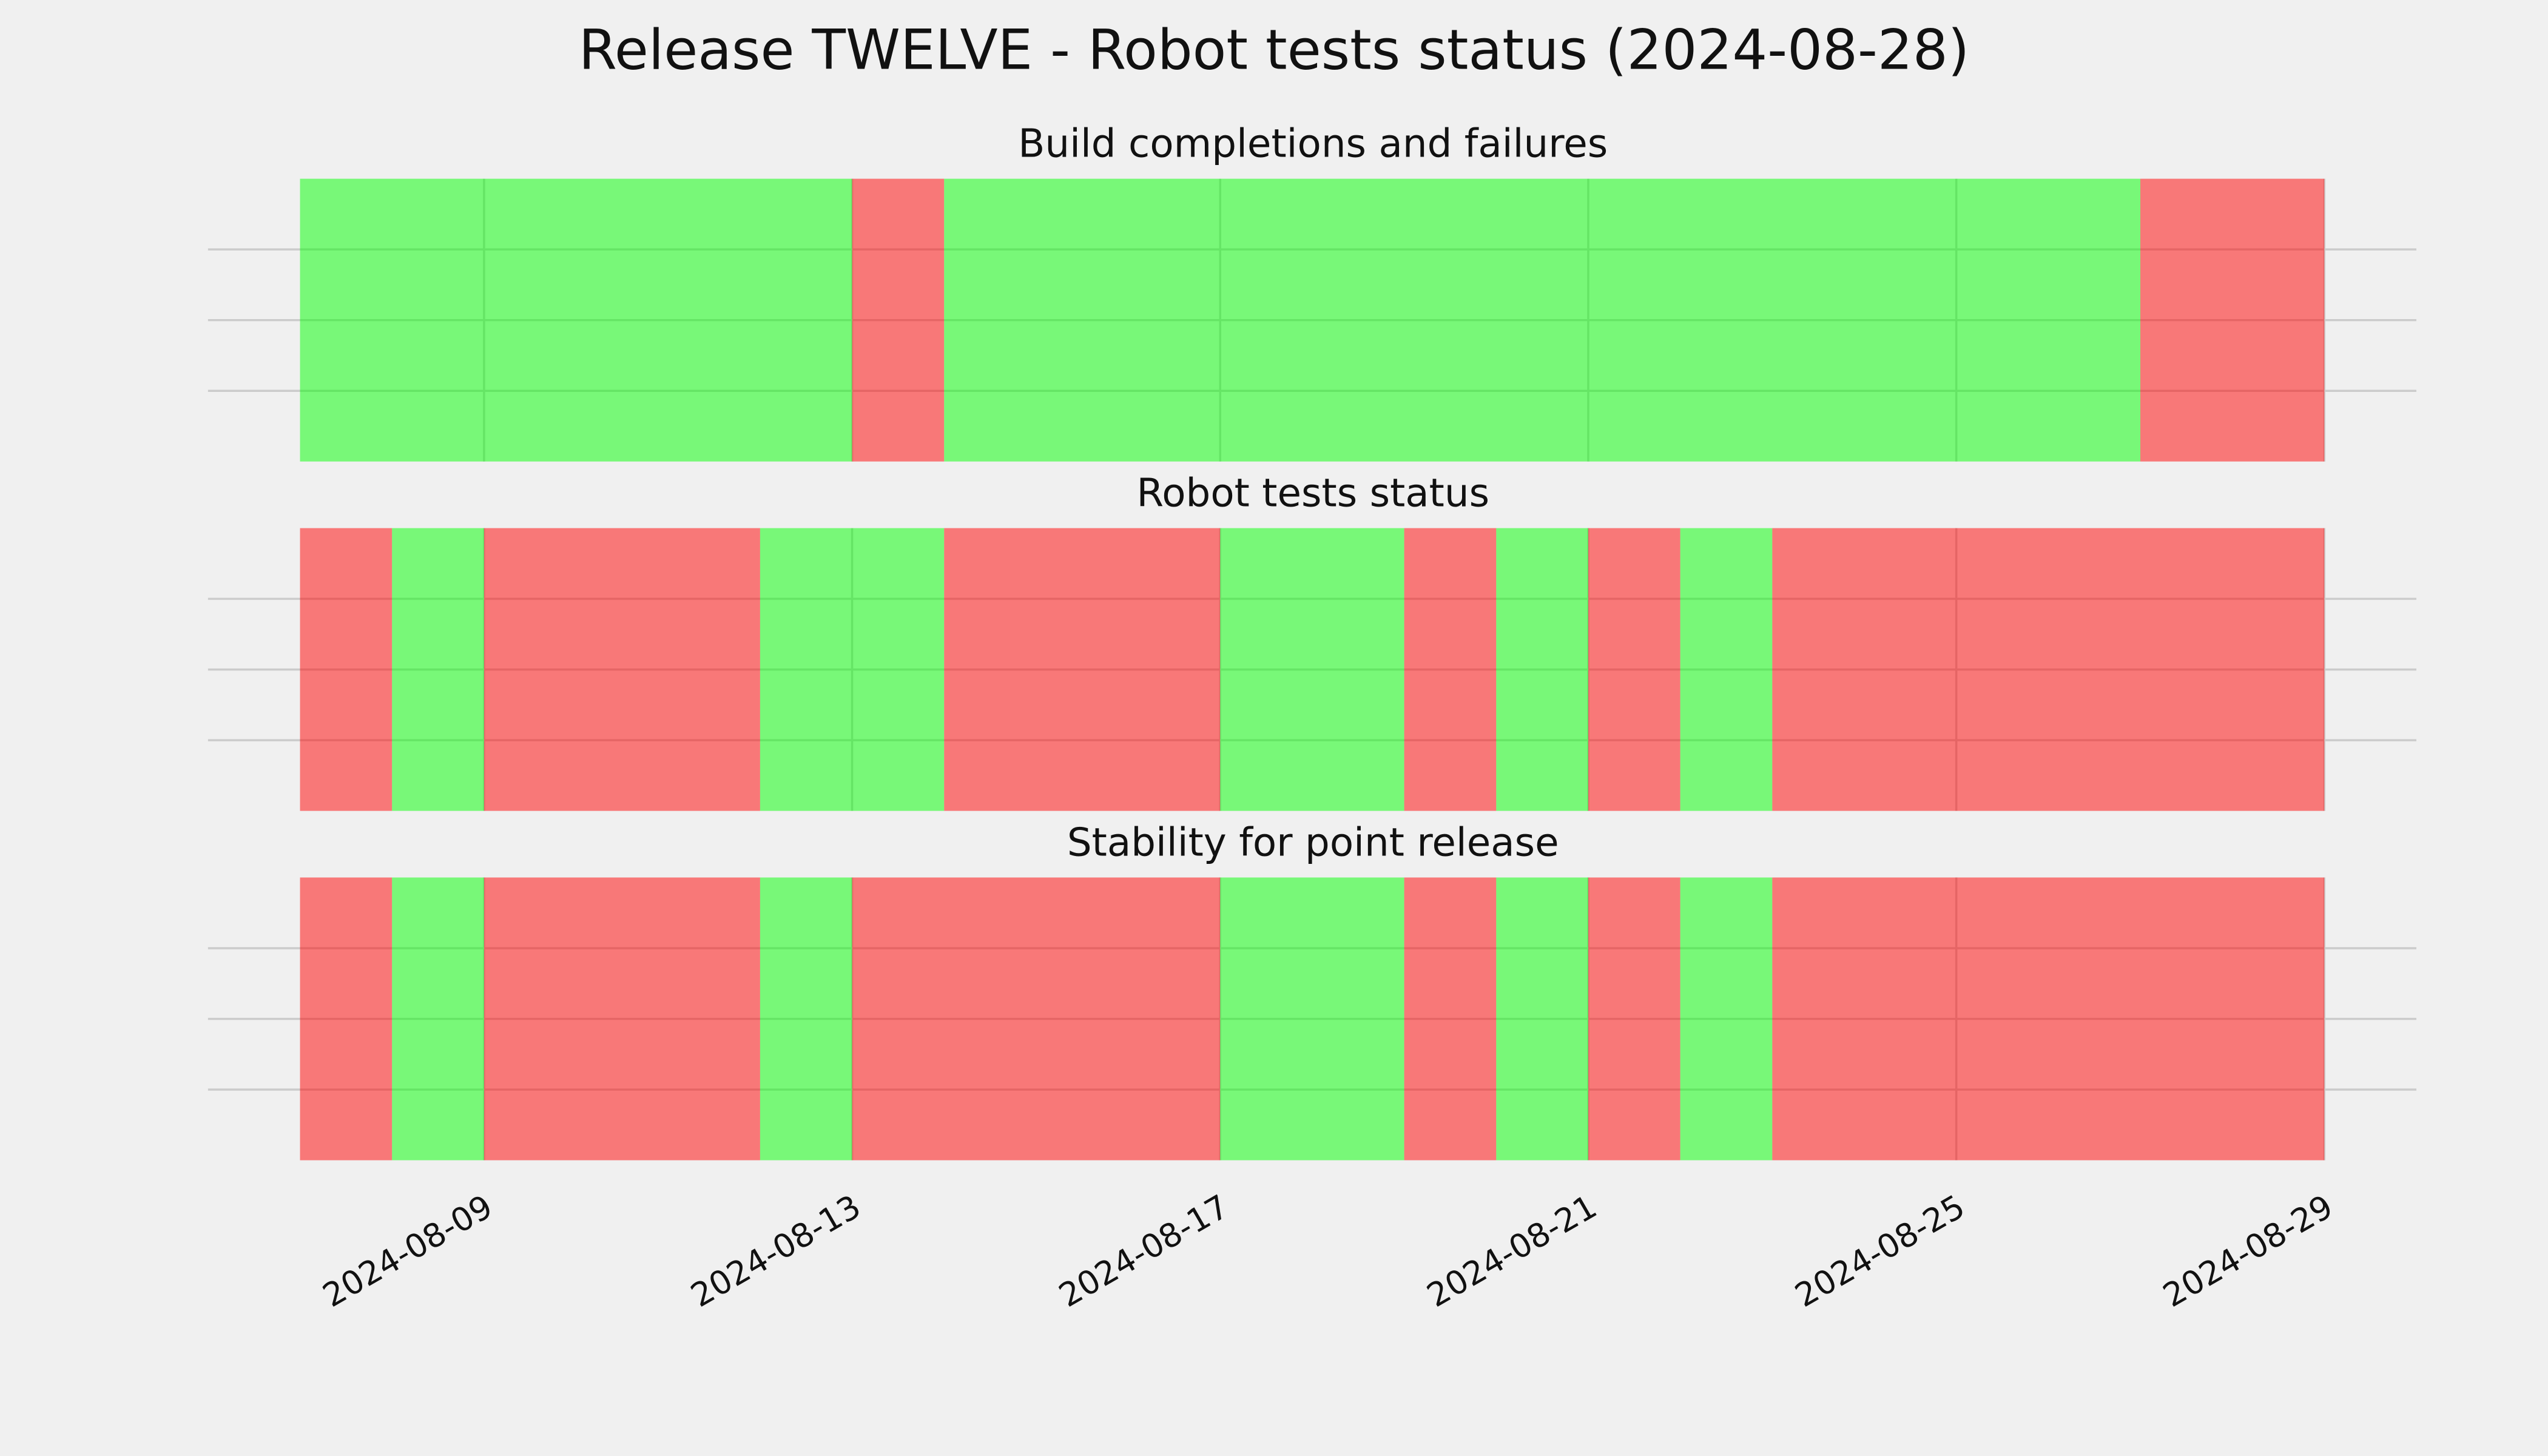 The height and width of the screenshot is (1456, 2548). What do you see at coordinates (775, 1251) in the screenshot?
I see `x-tick-label: 2024-08-13` at bounding box center [775, 1251].